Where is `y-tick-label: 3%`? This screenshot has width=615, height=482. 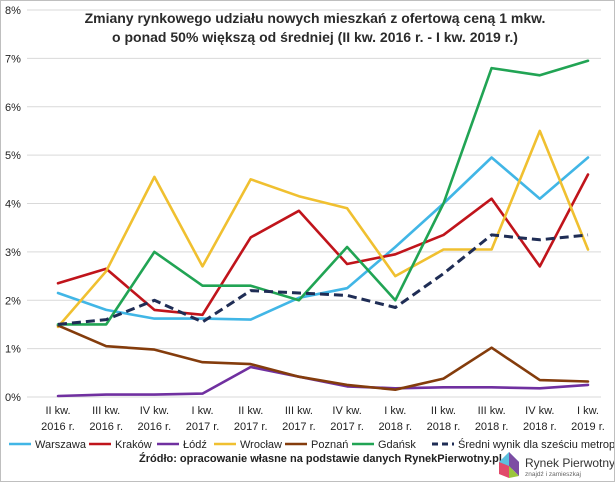
y-tick-label: 3% is located at coordinates (13, 253).